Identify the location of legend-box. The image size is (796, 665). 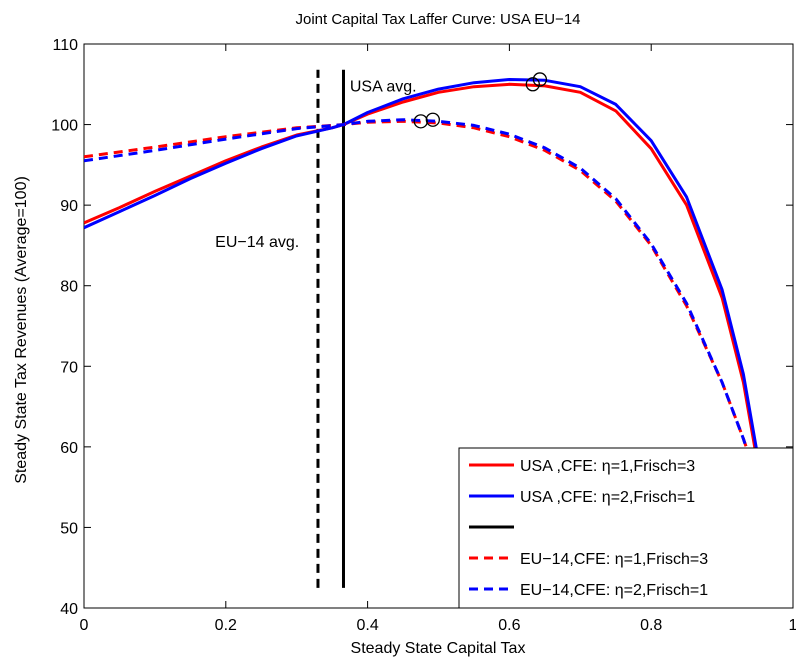
(626, 528).